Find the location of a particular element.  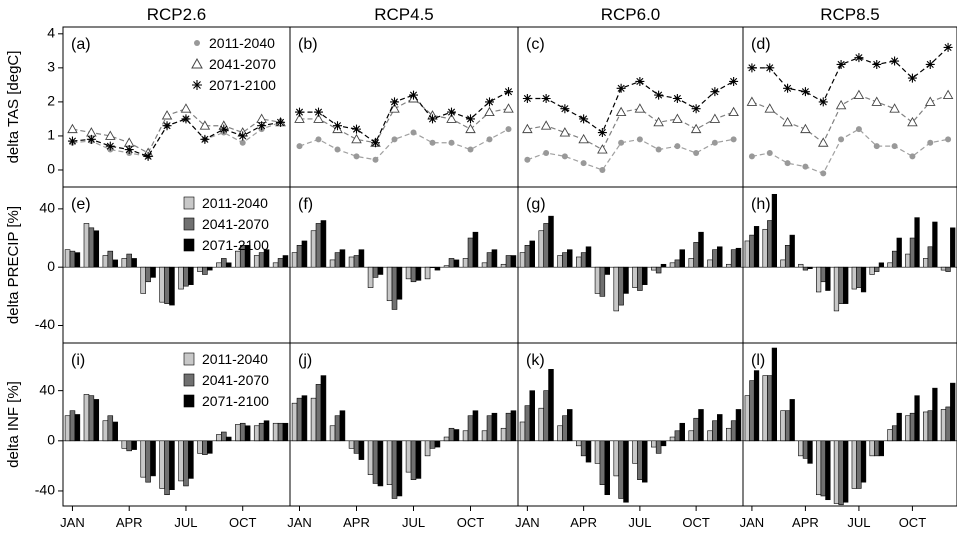

bar-2041-2070-MAY is located at coordinates (823, 274).